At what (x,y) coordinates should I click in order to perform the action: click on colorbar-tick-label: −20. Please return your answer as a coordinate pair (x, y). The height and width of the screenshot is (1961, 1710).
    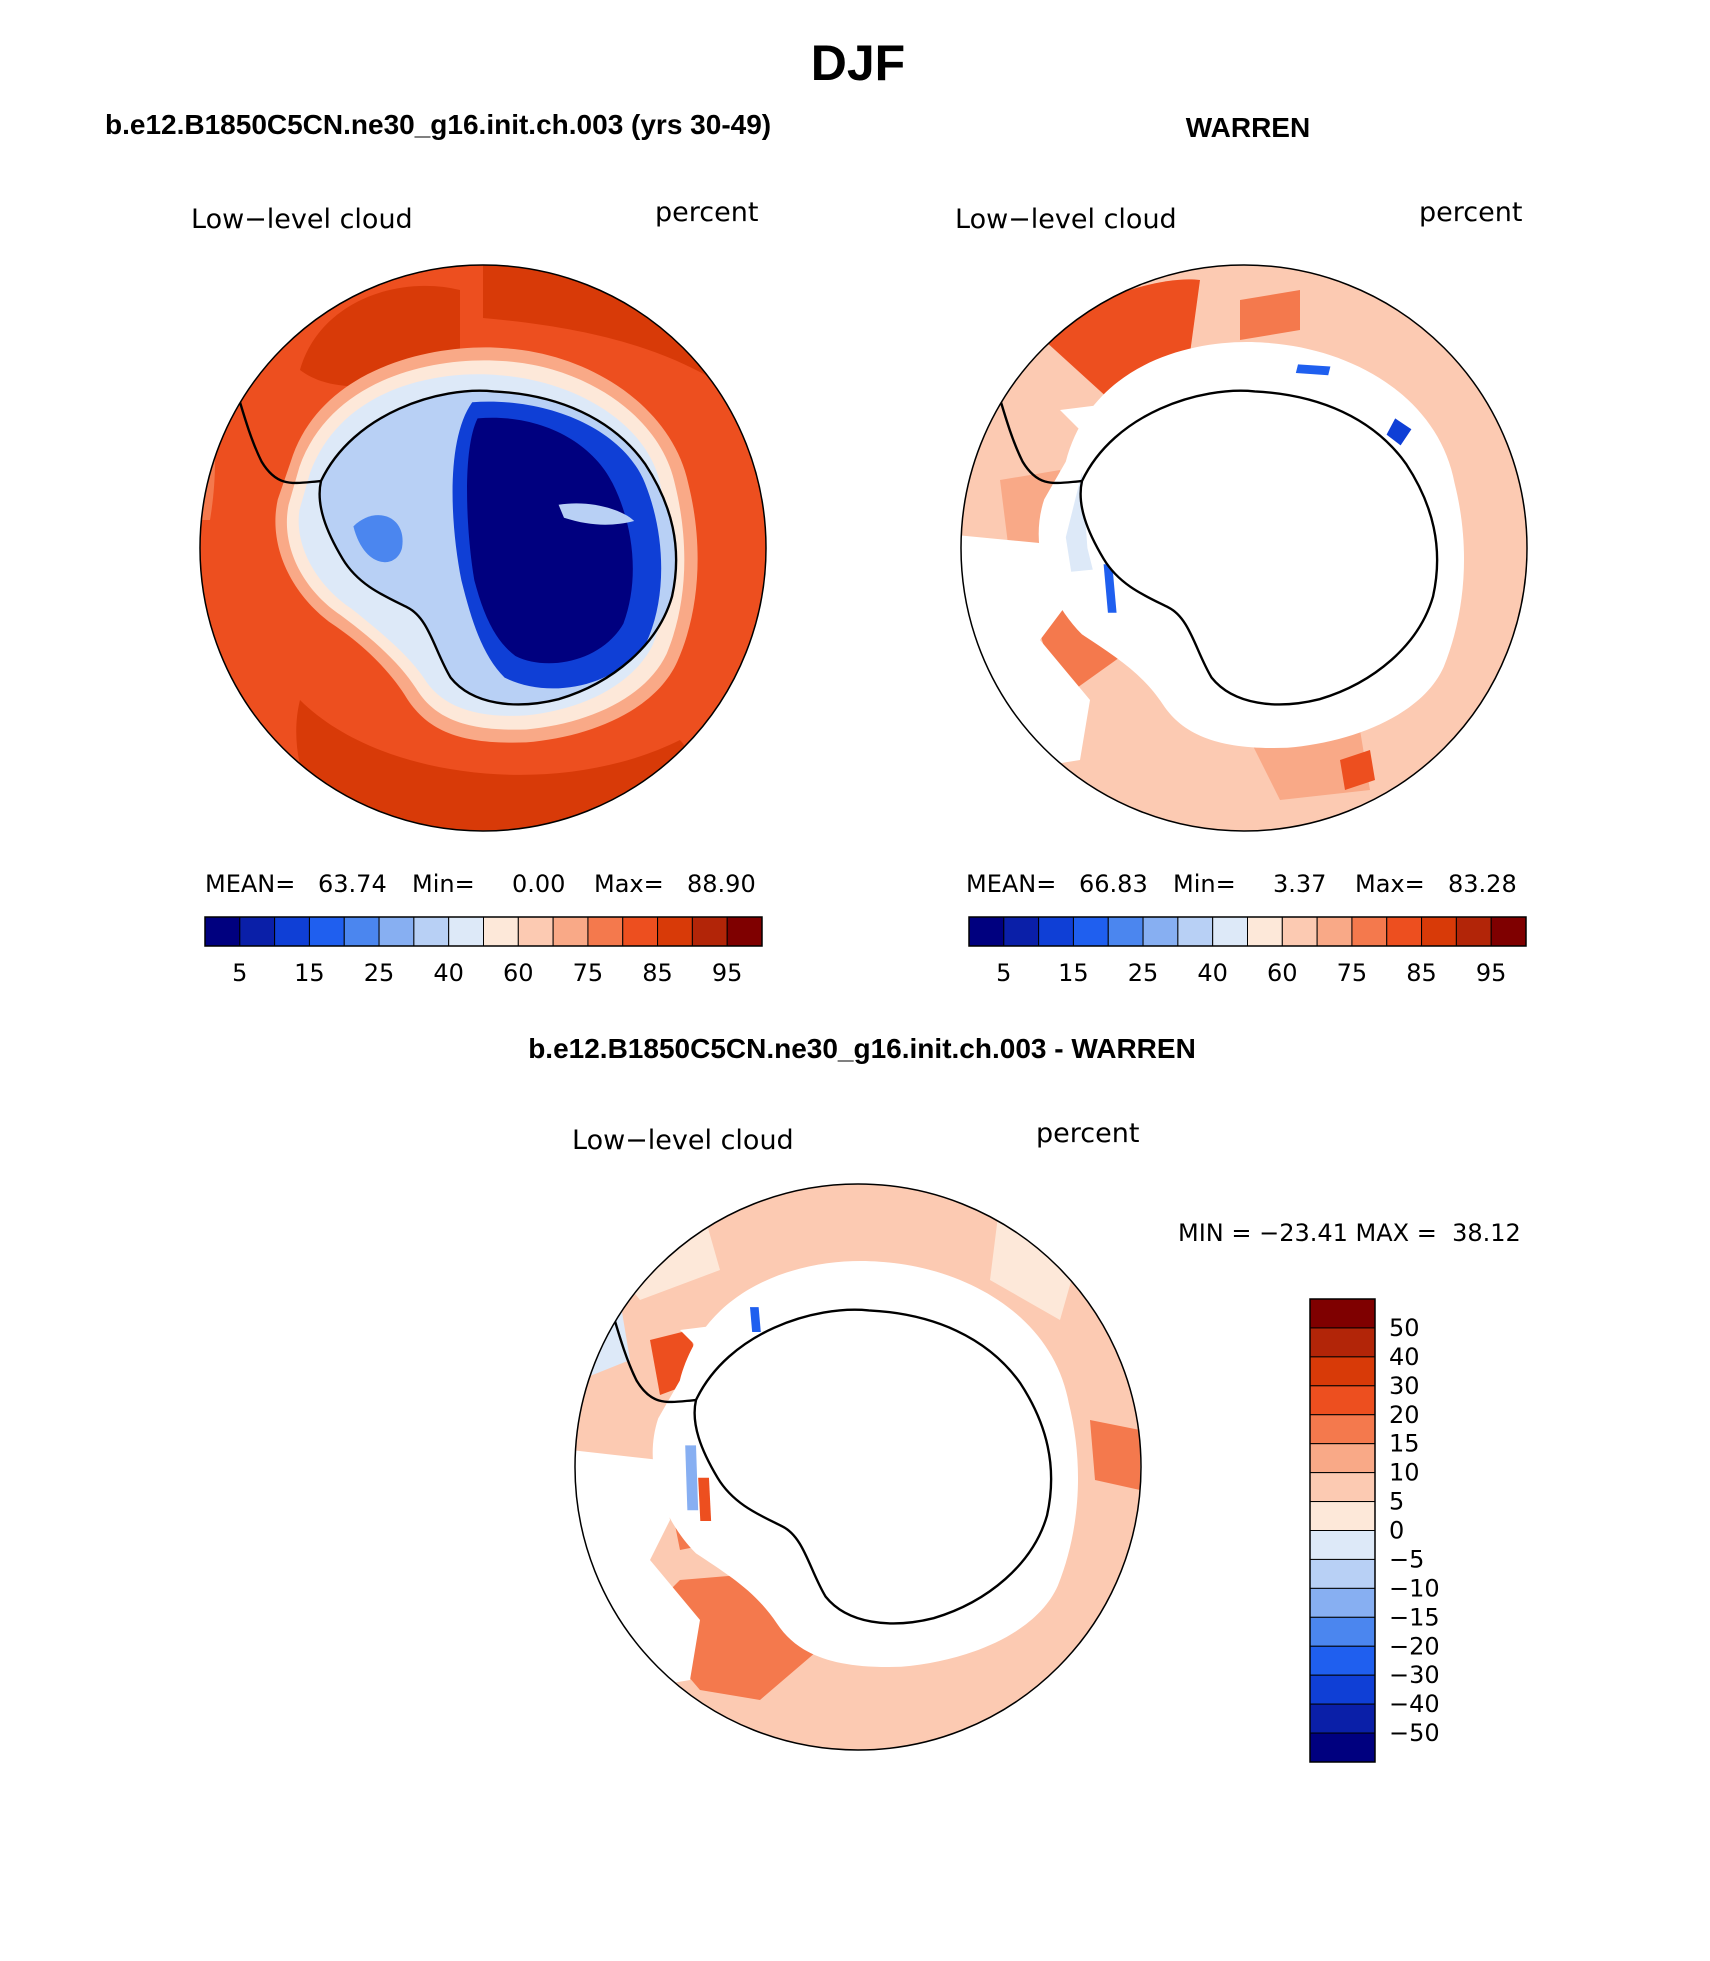
    Looking at the image, I should click on (1414, 1646).